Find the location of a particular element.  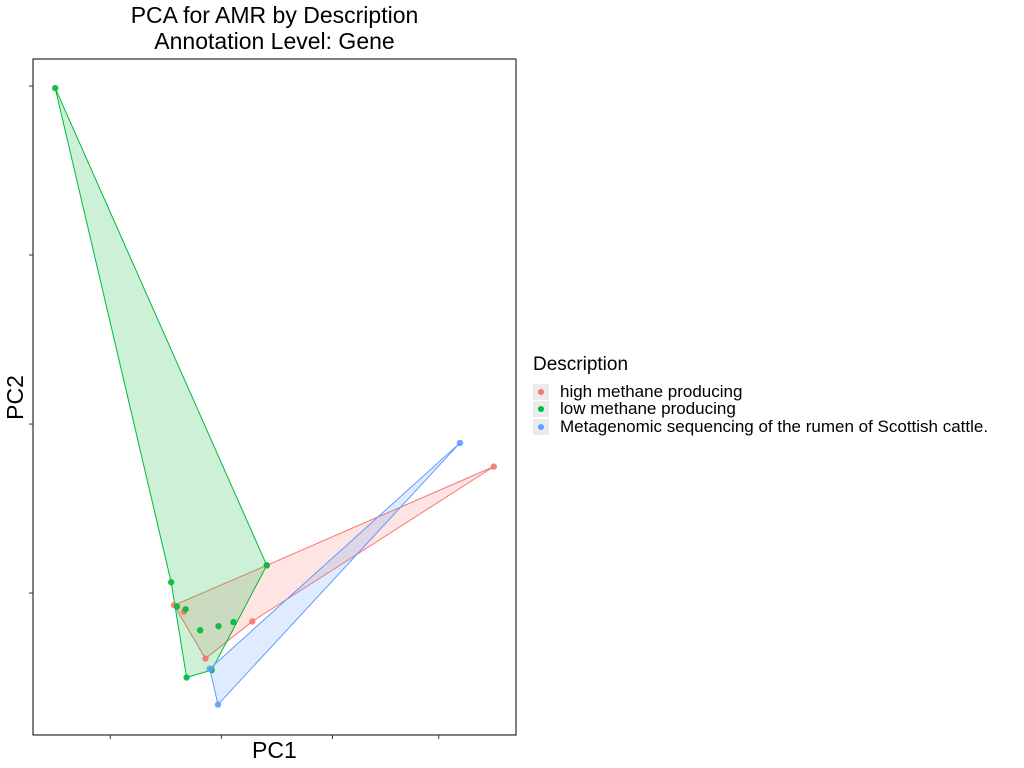

legend-item-low-methane: low methane producing is located at coordinates (760, 409).